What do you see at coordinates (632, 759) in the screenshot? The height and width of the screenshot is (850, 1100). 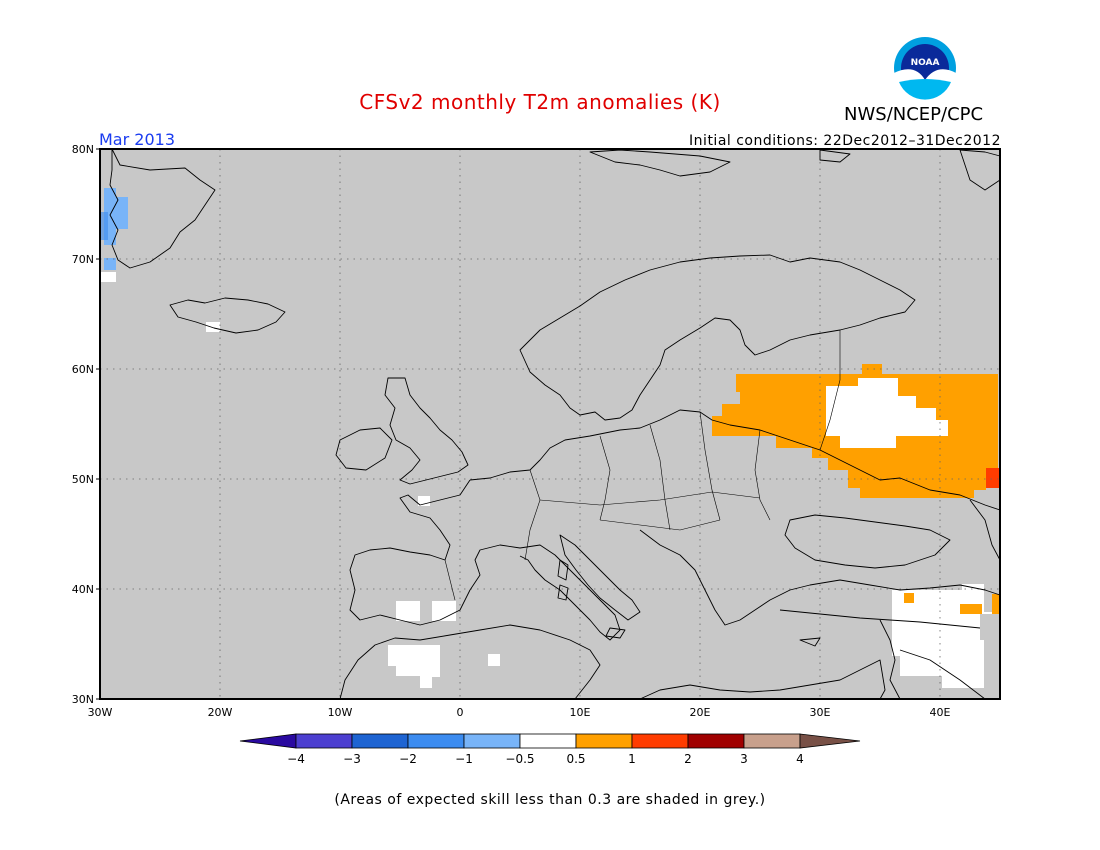 I see `colorbar-label: 1` at bounding box center [632, 759].